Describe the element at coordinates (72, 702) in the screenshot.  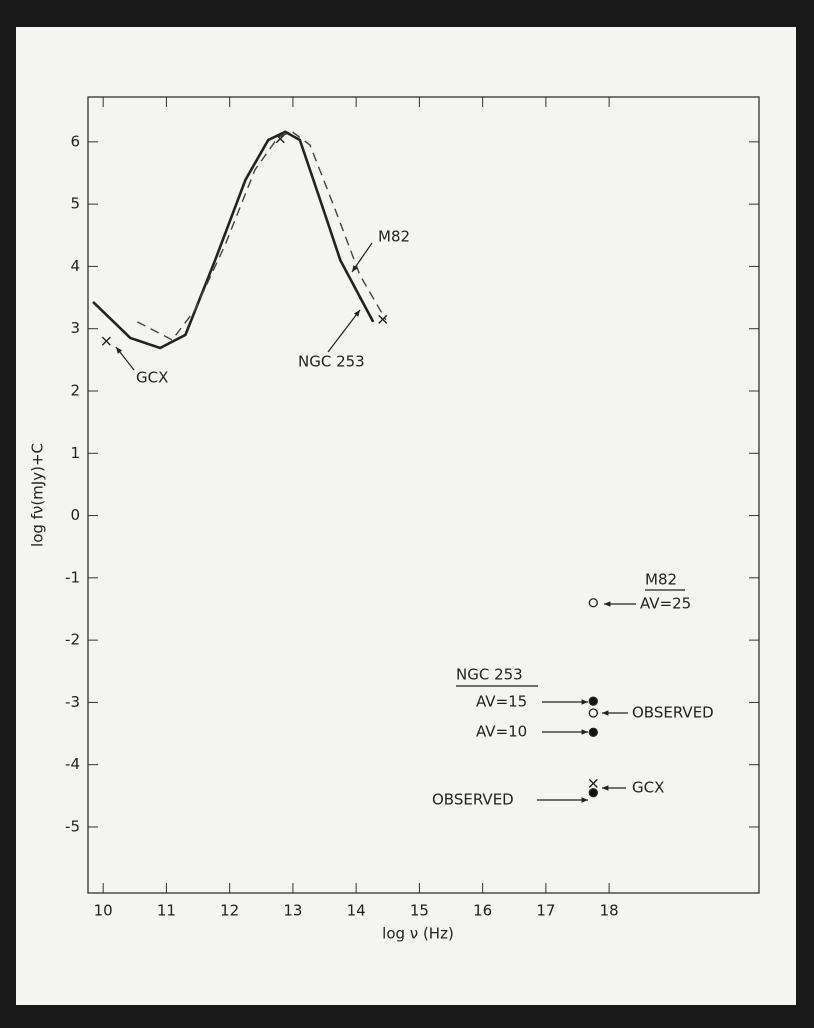
I see `y-tick-label: -3` at that location.